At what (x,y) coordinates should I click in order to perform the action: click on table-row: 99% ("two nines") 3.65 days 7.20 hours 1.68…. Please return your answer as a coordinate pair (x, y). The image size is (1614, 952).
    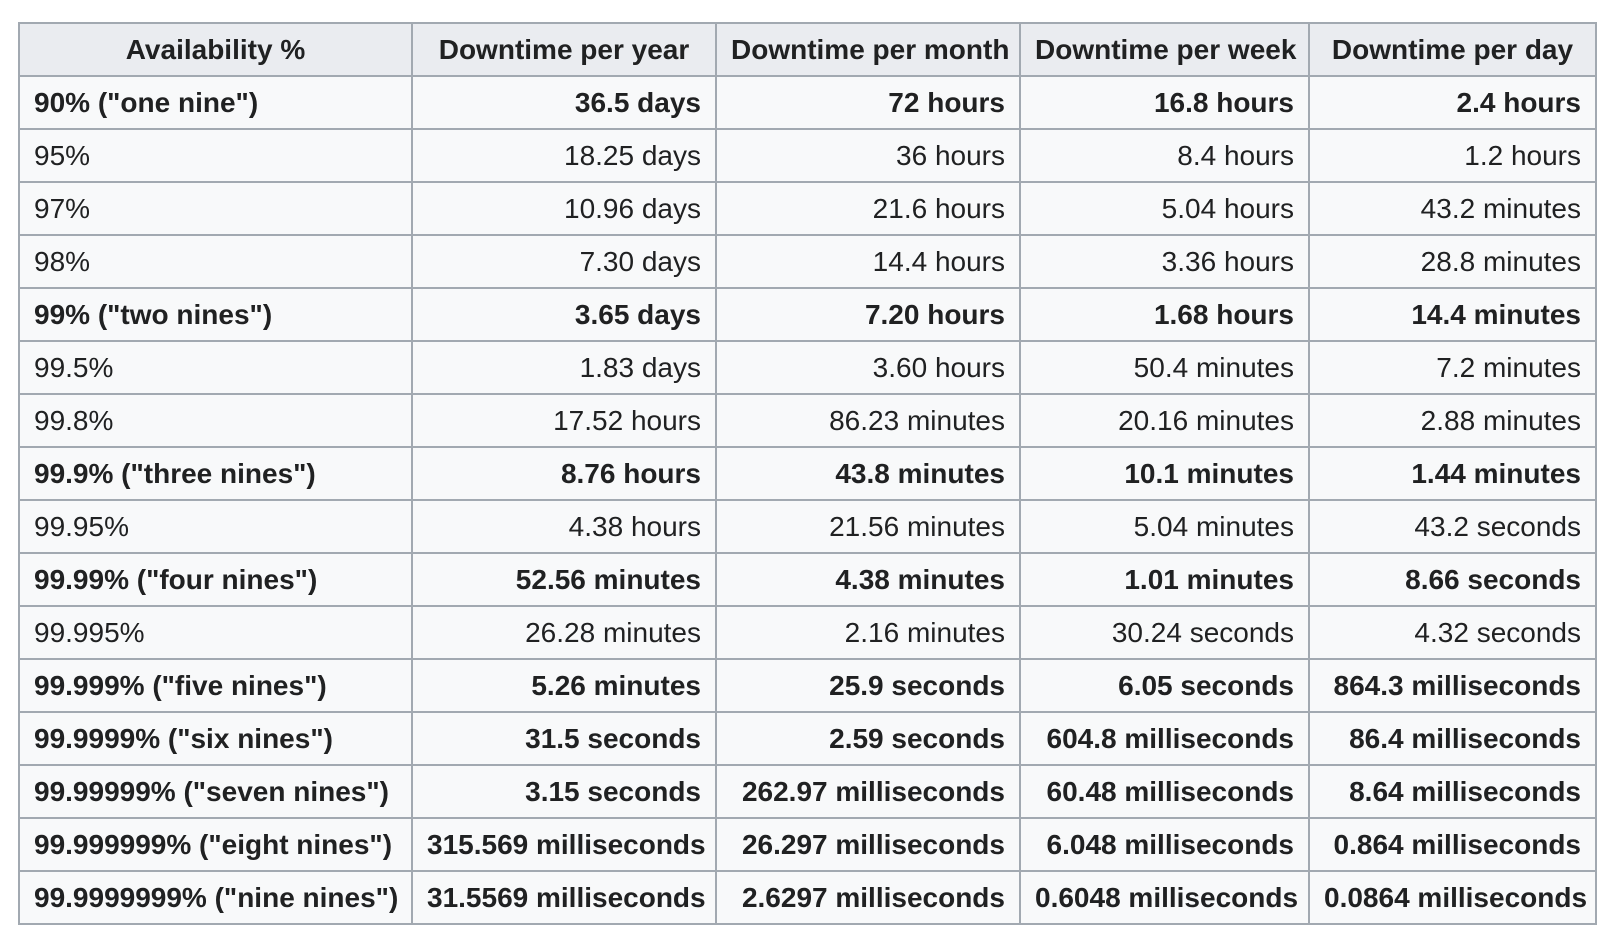
    Looking at the image, I should click on (807, 314).